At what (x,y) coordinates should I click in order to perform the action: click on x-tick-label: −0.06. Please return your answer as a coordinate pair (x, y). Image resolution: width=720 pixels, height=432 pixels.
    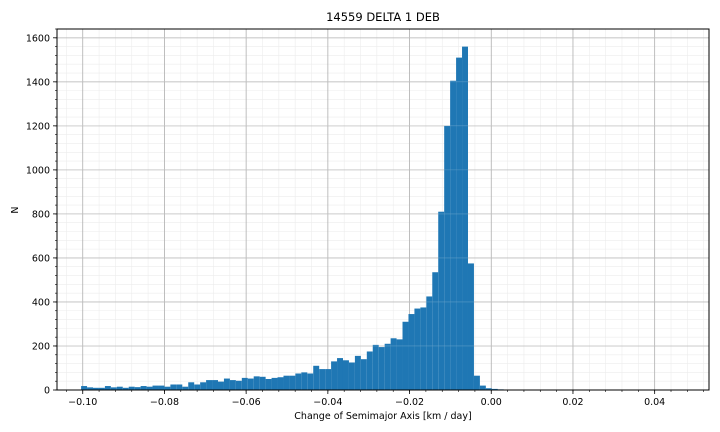
    Looking at the image, I should click on (246, 402).